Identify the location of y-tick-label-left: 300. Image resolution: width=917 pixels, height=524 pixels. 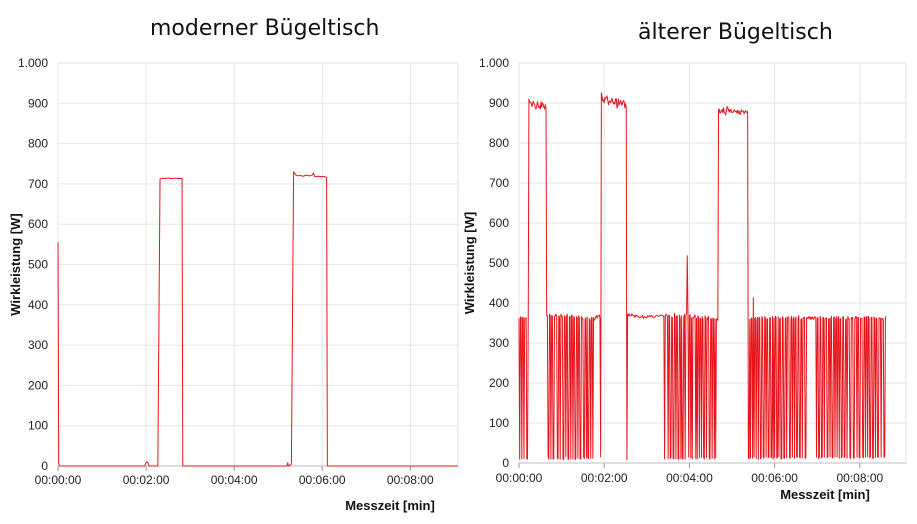
(38, 345).